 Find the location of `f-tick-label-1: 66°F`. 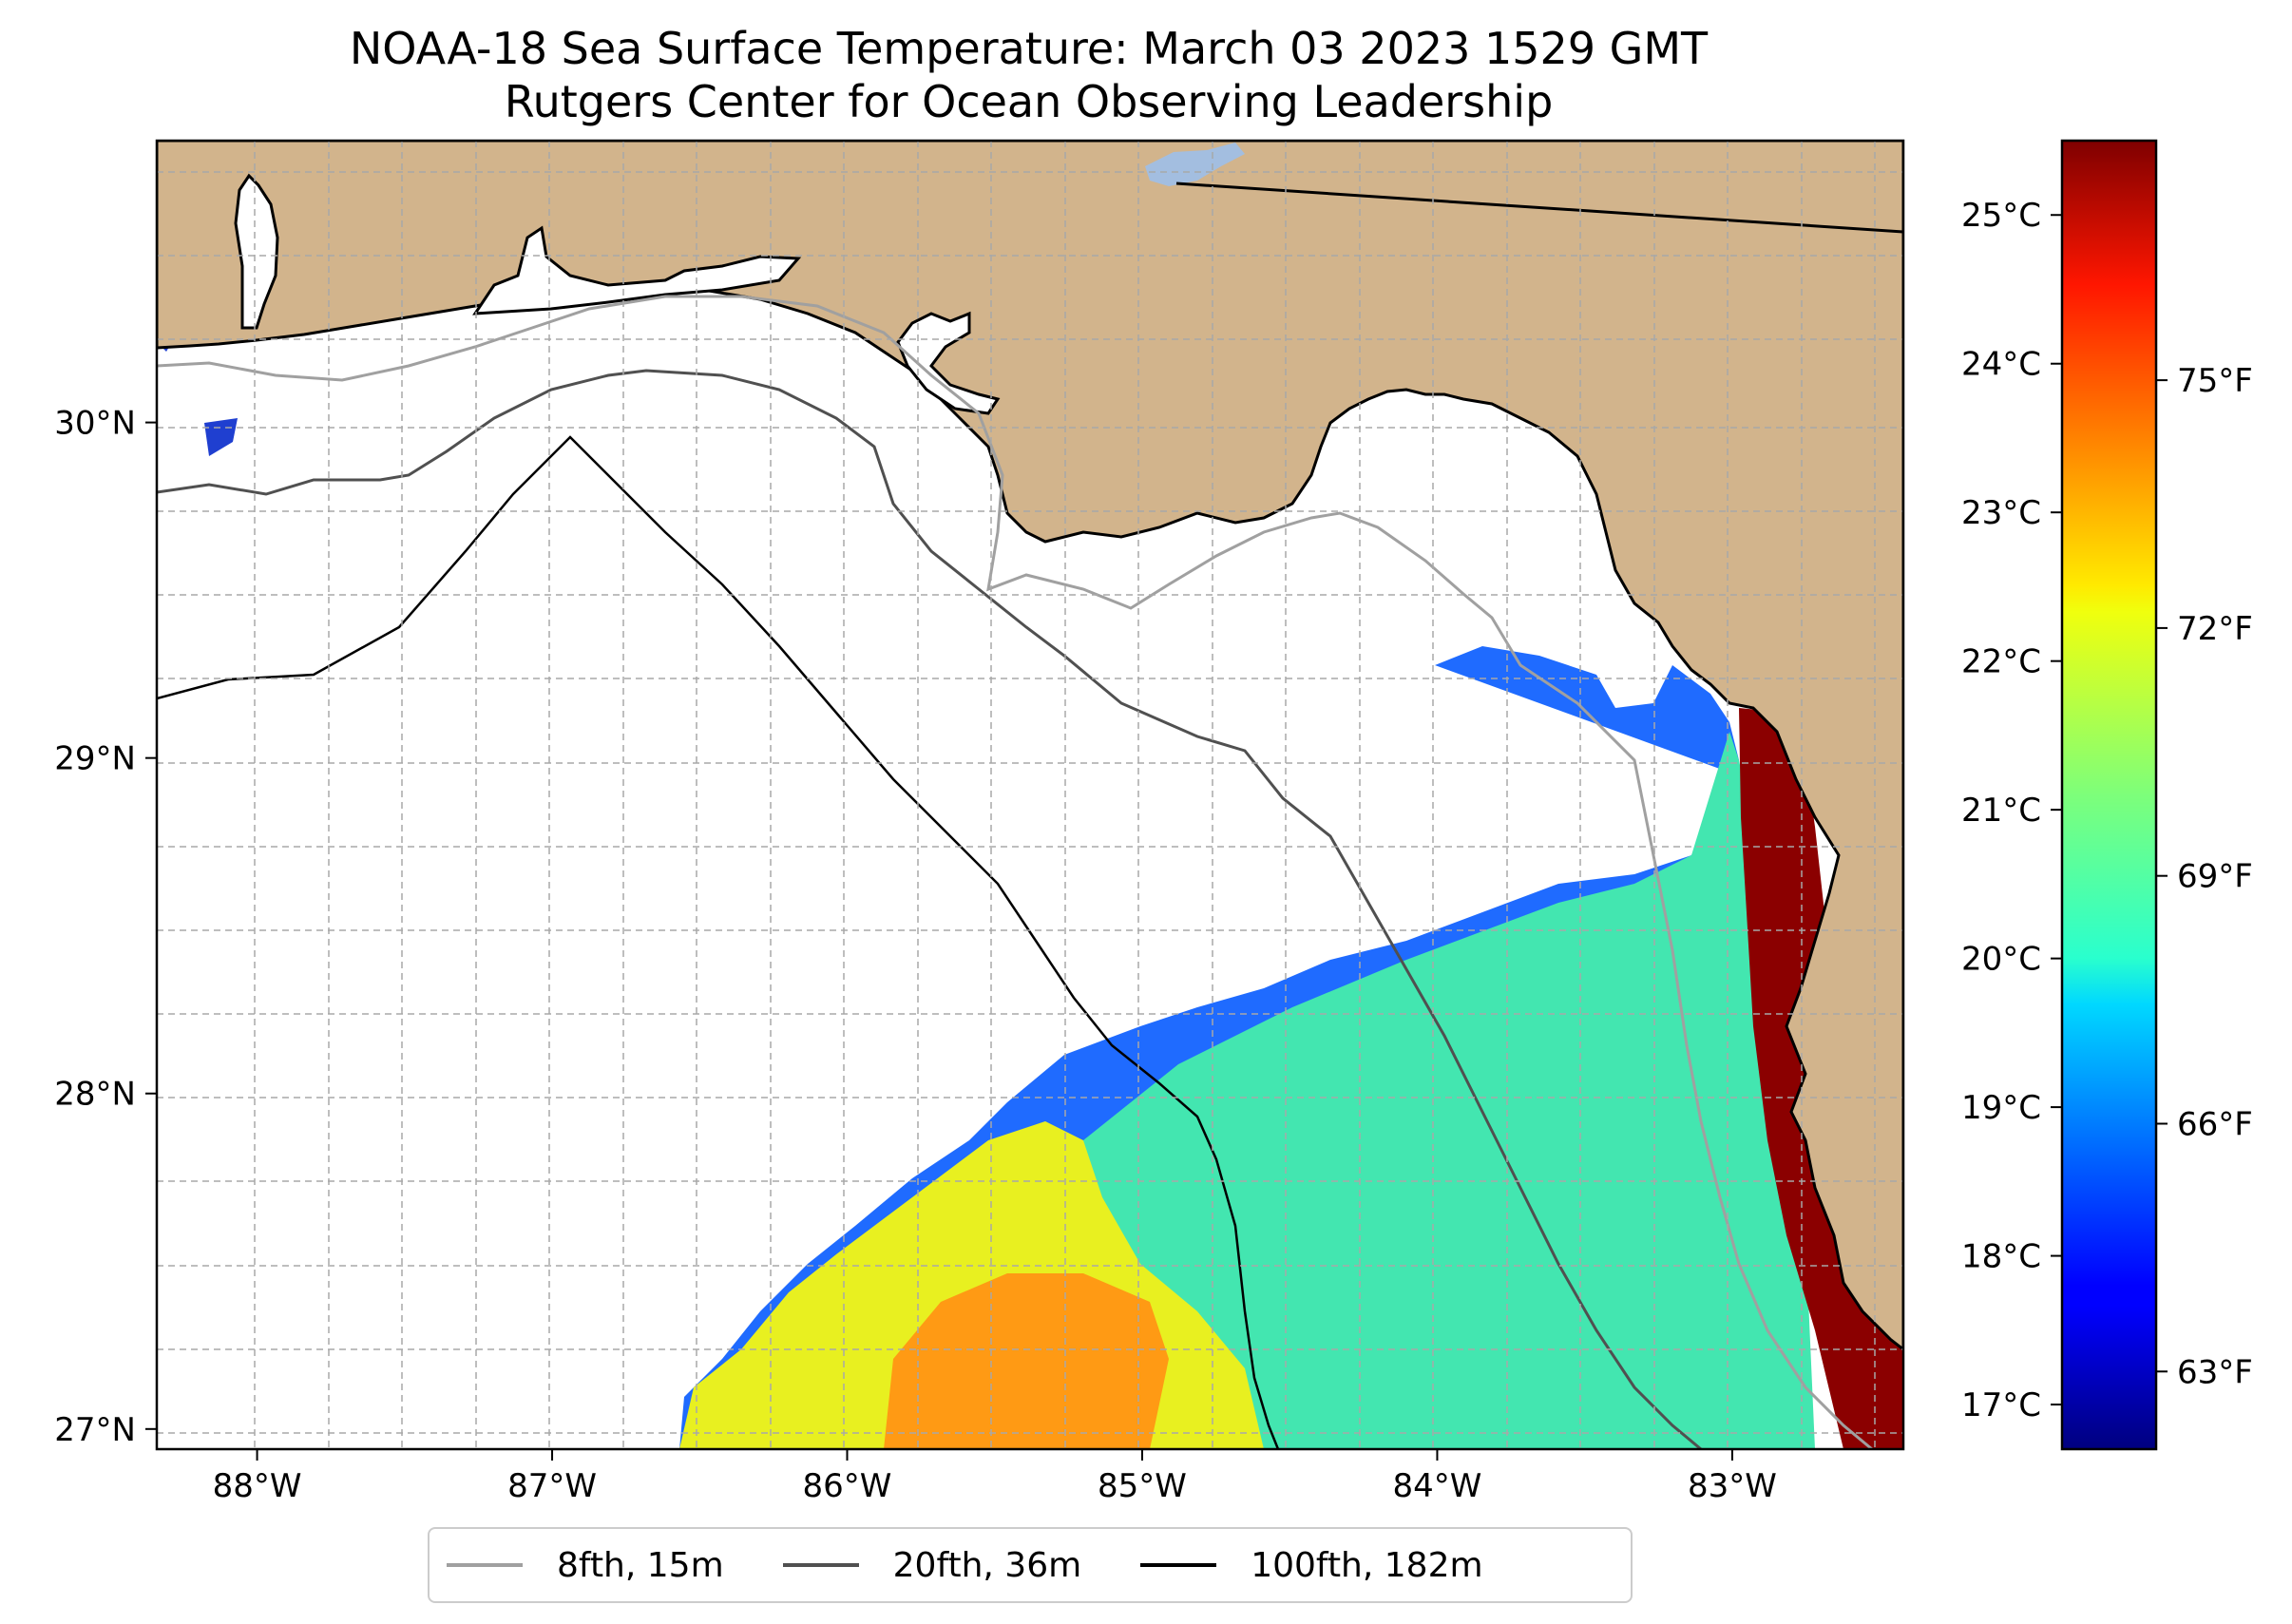

f-tick-label-1: 66°F is located at coordinates (2215, 1124).